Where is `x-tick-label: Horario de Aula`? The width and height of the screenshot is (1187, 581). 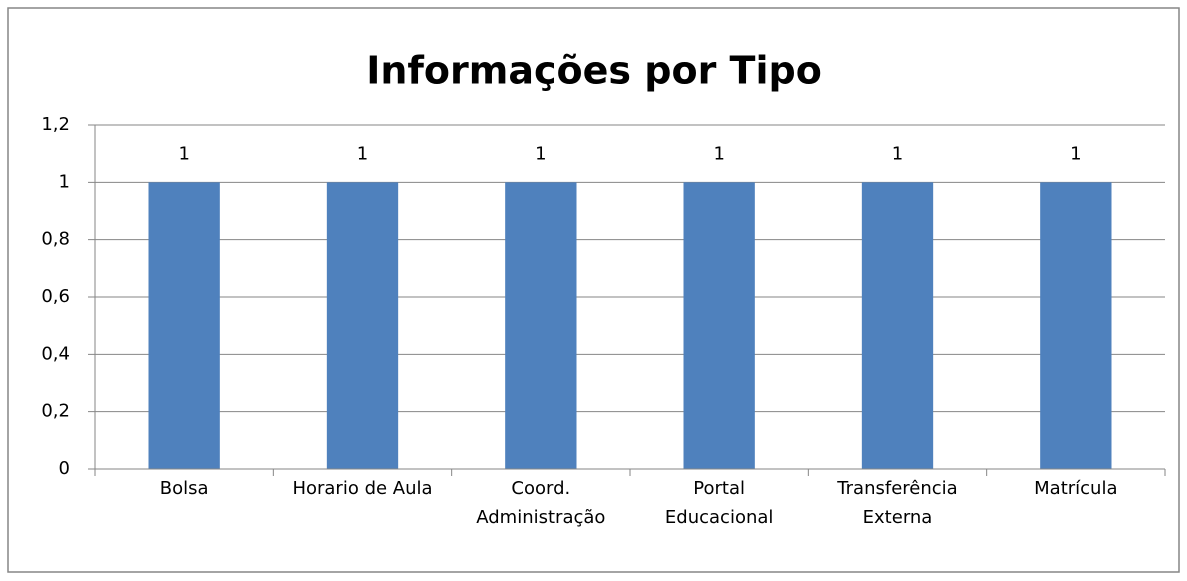 x-tick-label: Horario de Aula is located at coordinates (362, 488).